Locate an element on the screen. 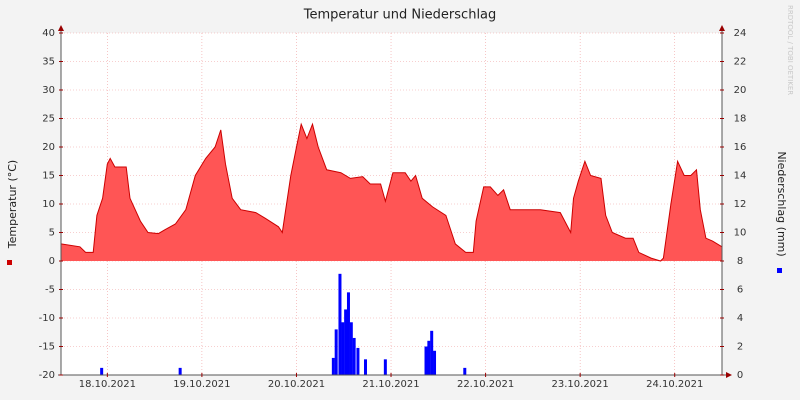 Image resolution: width=800 pixels, height=400 pixels. watermark: RRDTOOL / TOBI OETIKER is located at coordinates (790, 50).